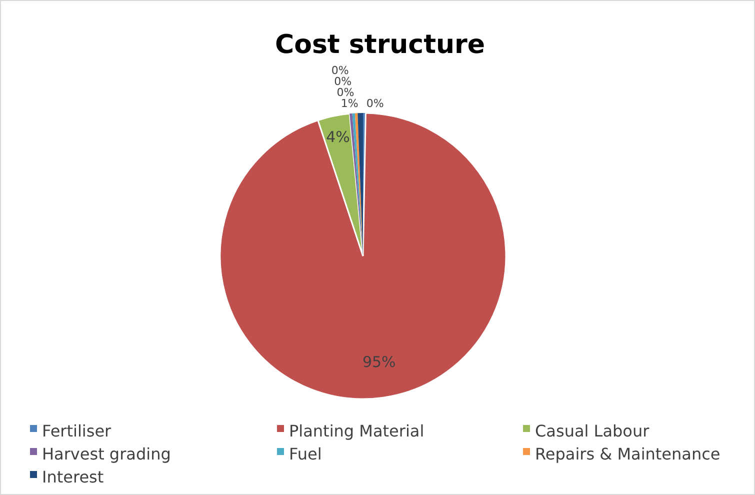  I want to click on chart-title: Cost structure, so click(380, 45).